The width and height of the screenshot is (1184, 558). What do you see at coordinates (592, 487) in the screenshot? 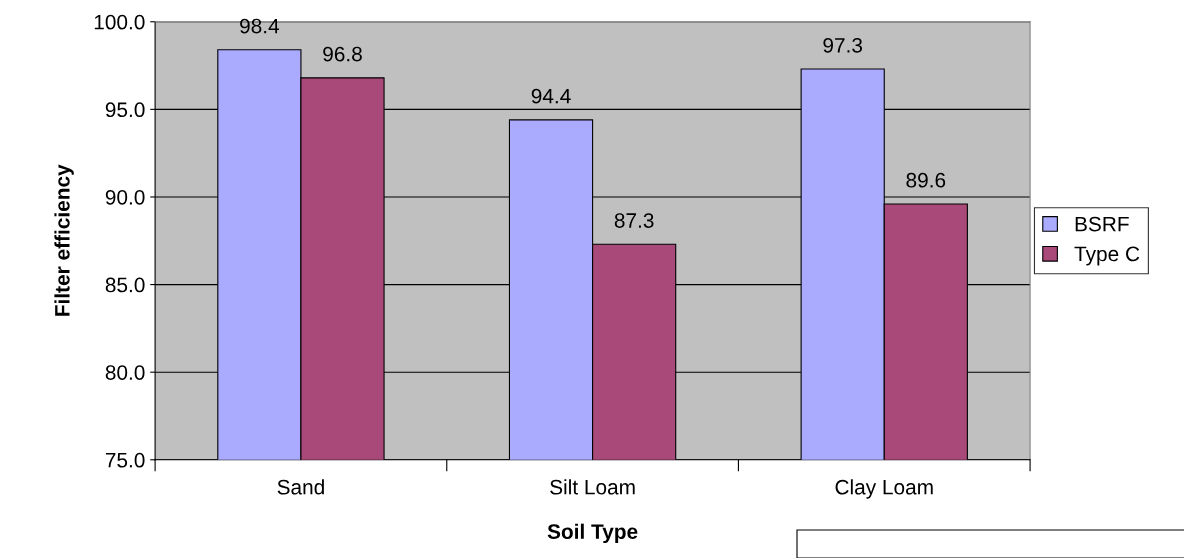
I see `x-tick-label: Silt Loam` at bounding box center [592, 487].